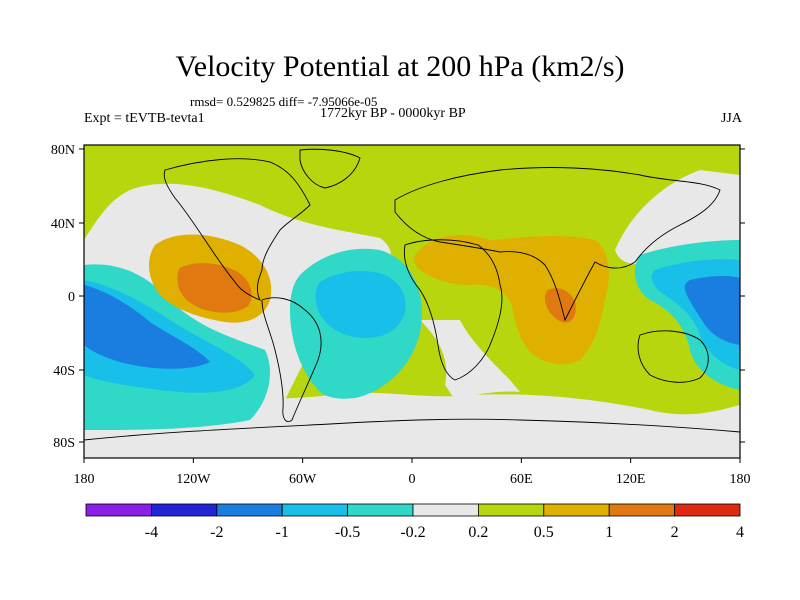  Describe the element at coordinates (63, 150) in the screenshot. I see `lat-label-0: 80N` at that location.